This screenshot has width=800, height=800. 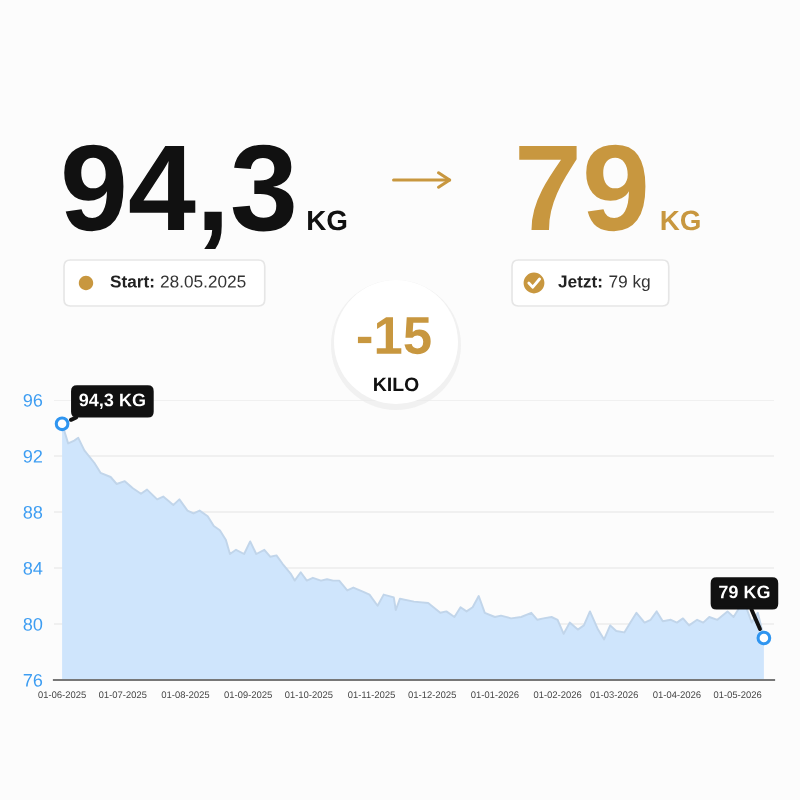 I want to click on text: Start: 28.05.2025, so click(x=178, y=281).